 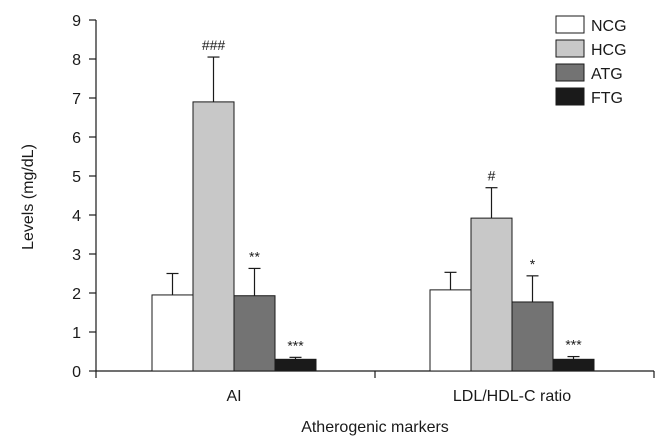 What do you see at coordinates (570, 72) in the screenshot?
I see `legend-swatch-atg` at bounding box center [570, 72].